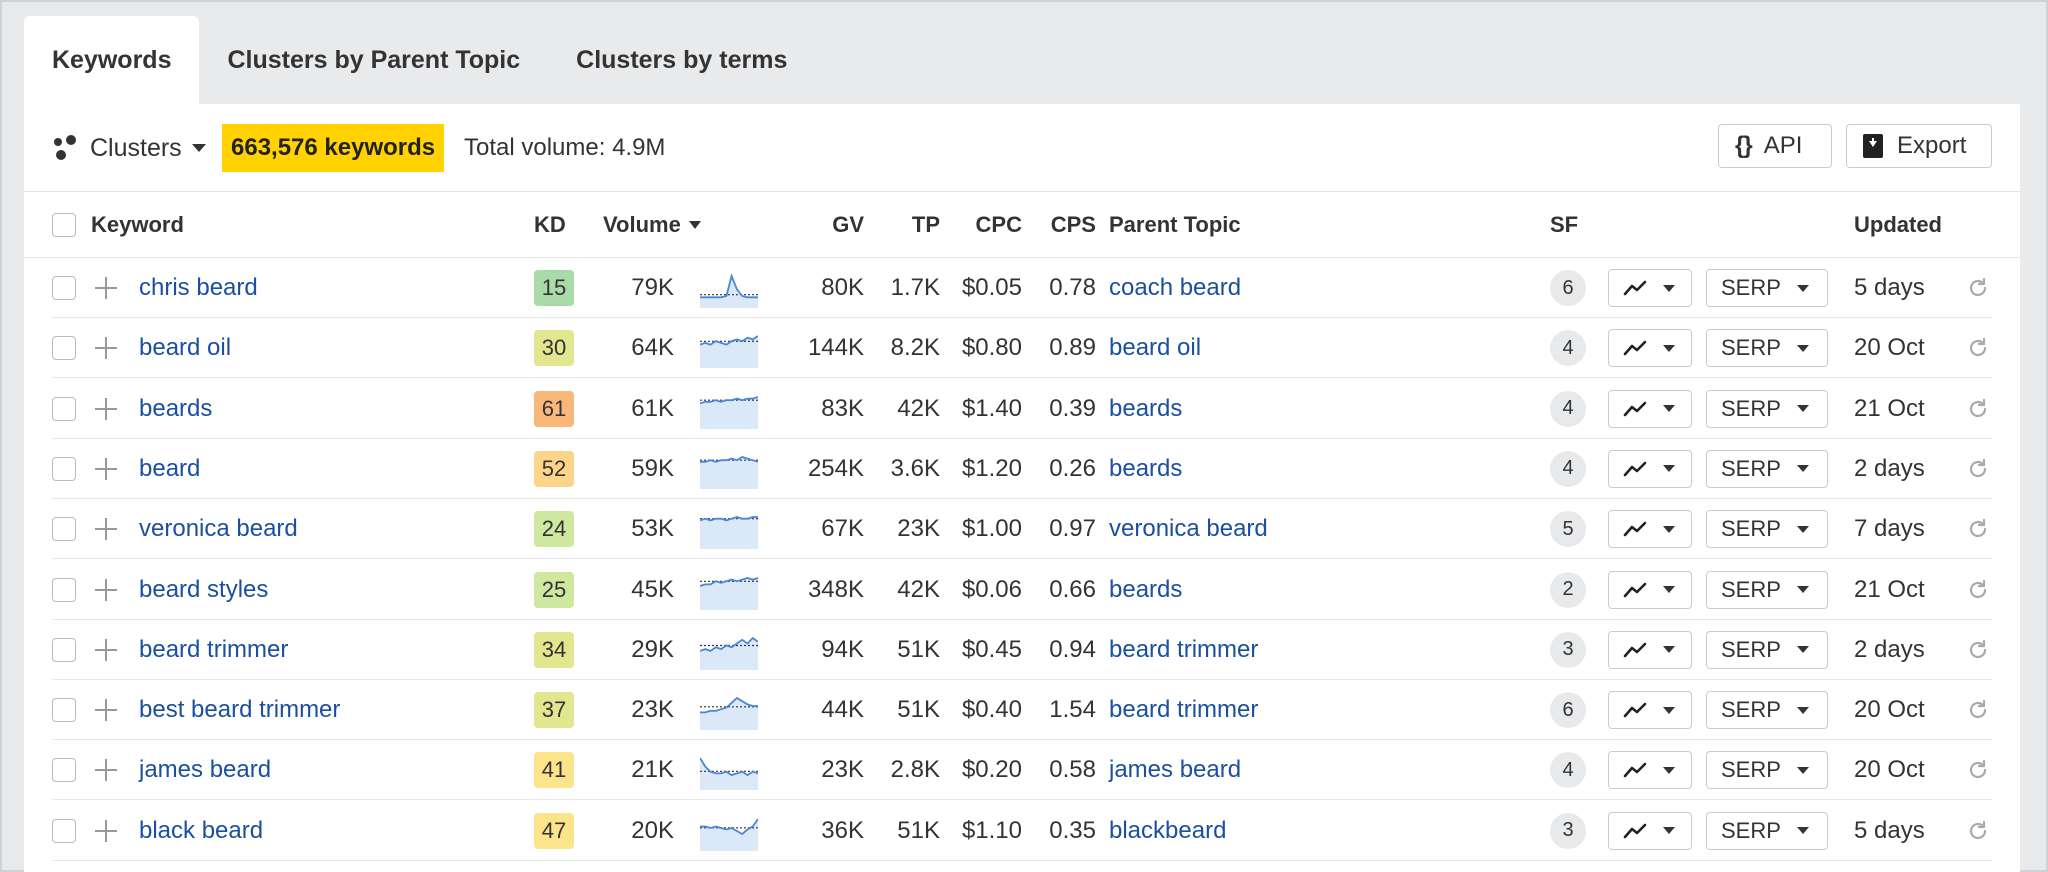 The width and height of the screenshot is (2048, 872). Describe the element at coordinates (998, 224) in the screenshot. I see `header-cpc: CPC` at that location.